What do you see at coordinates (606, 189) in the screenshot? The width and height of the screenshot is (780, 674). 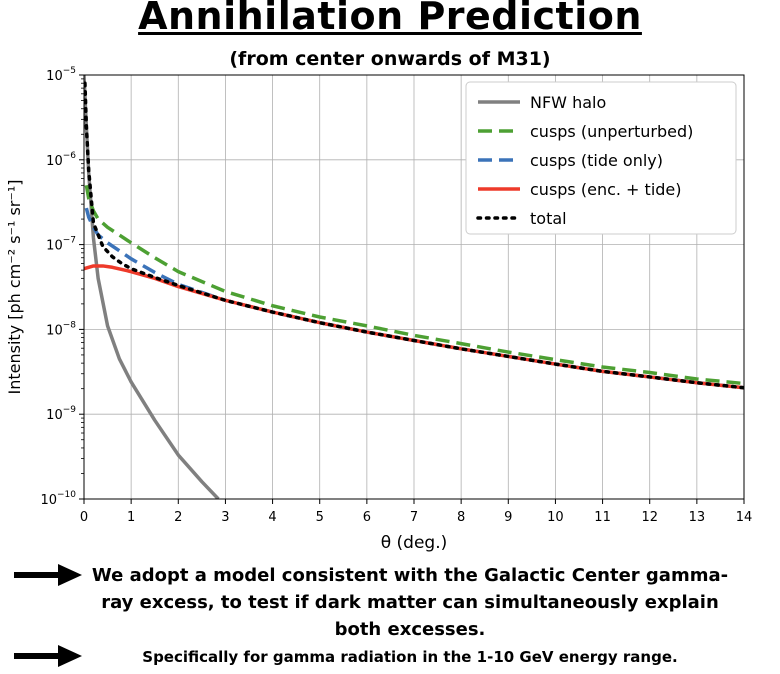 I see `legend-label: cusps (enc. + tide)` at bounding box center [606, 189].